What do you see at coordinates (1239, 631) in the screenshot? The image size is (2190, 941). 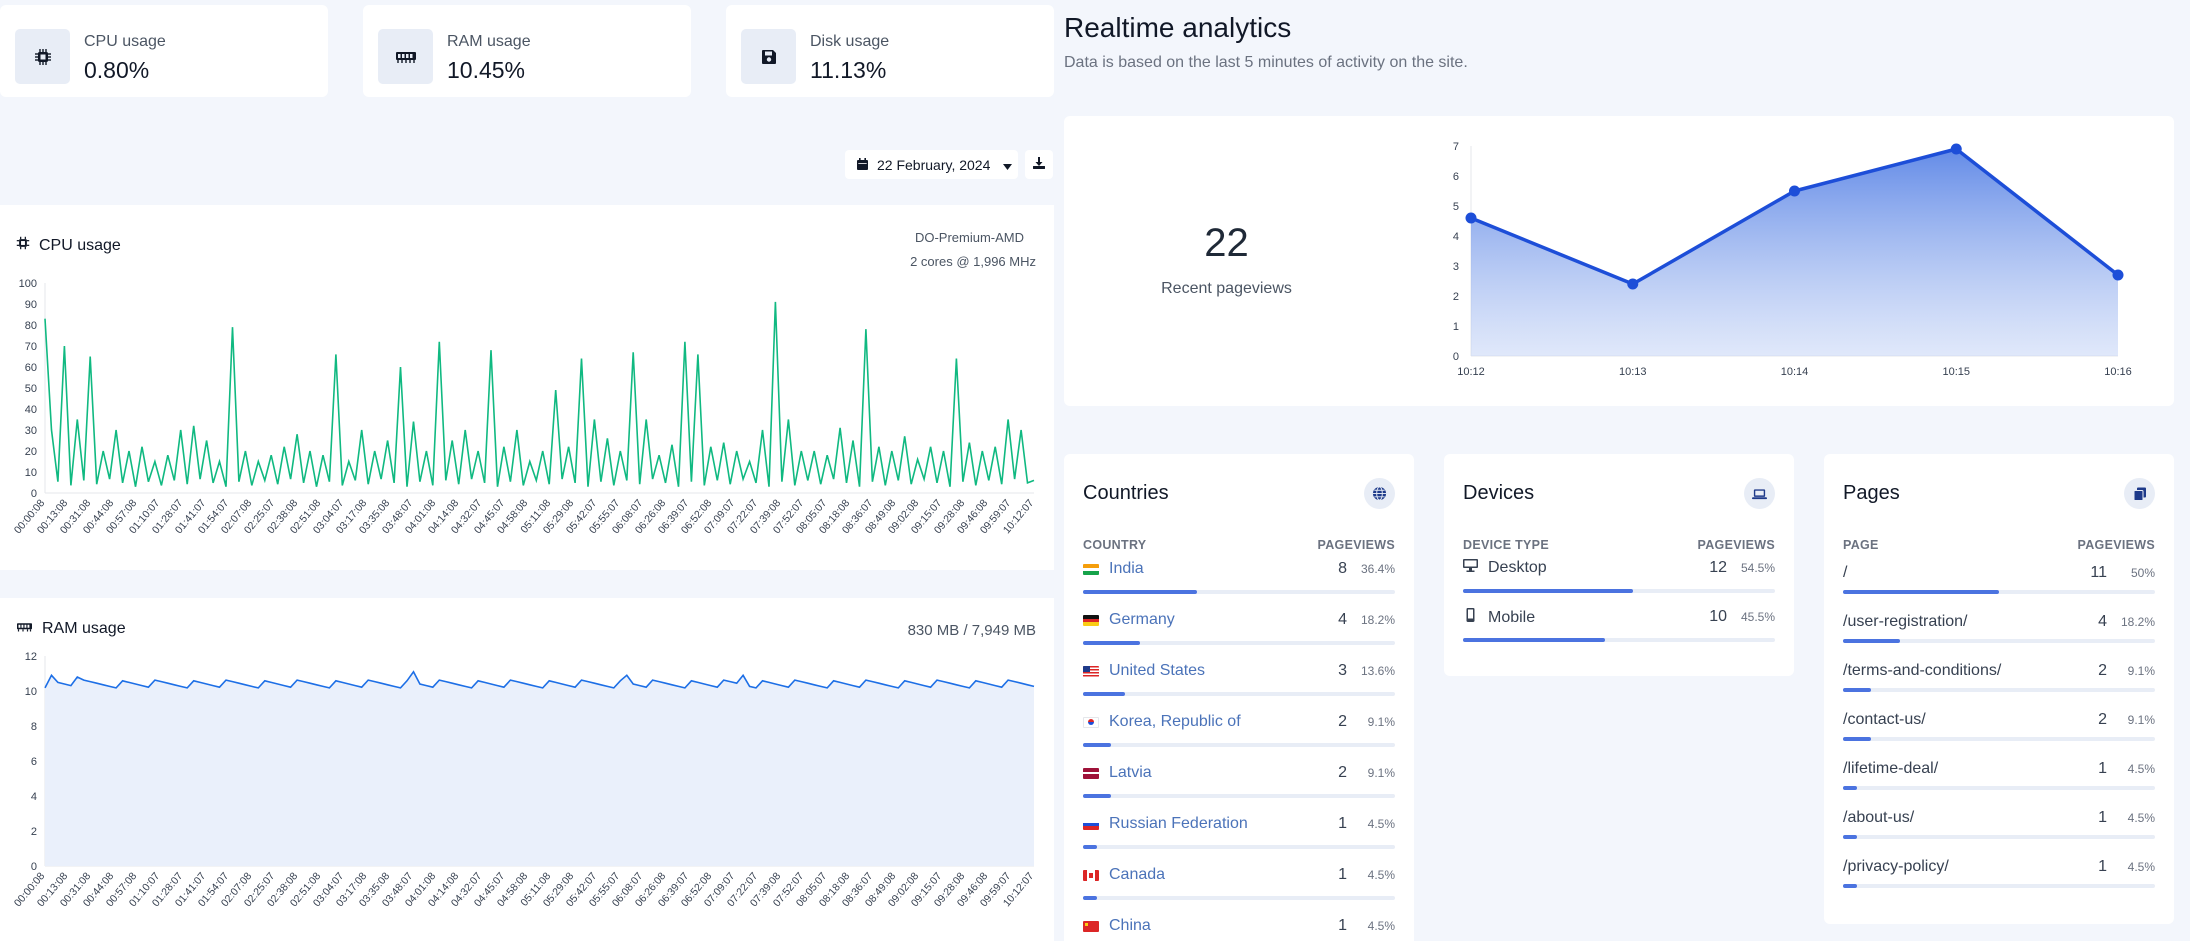 I see `country-row: Germany 4 18.2%` at bounding box center [1239, 631].